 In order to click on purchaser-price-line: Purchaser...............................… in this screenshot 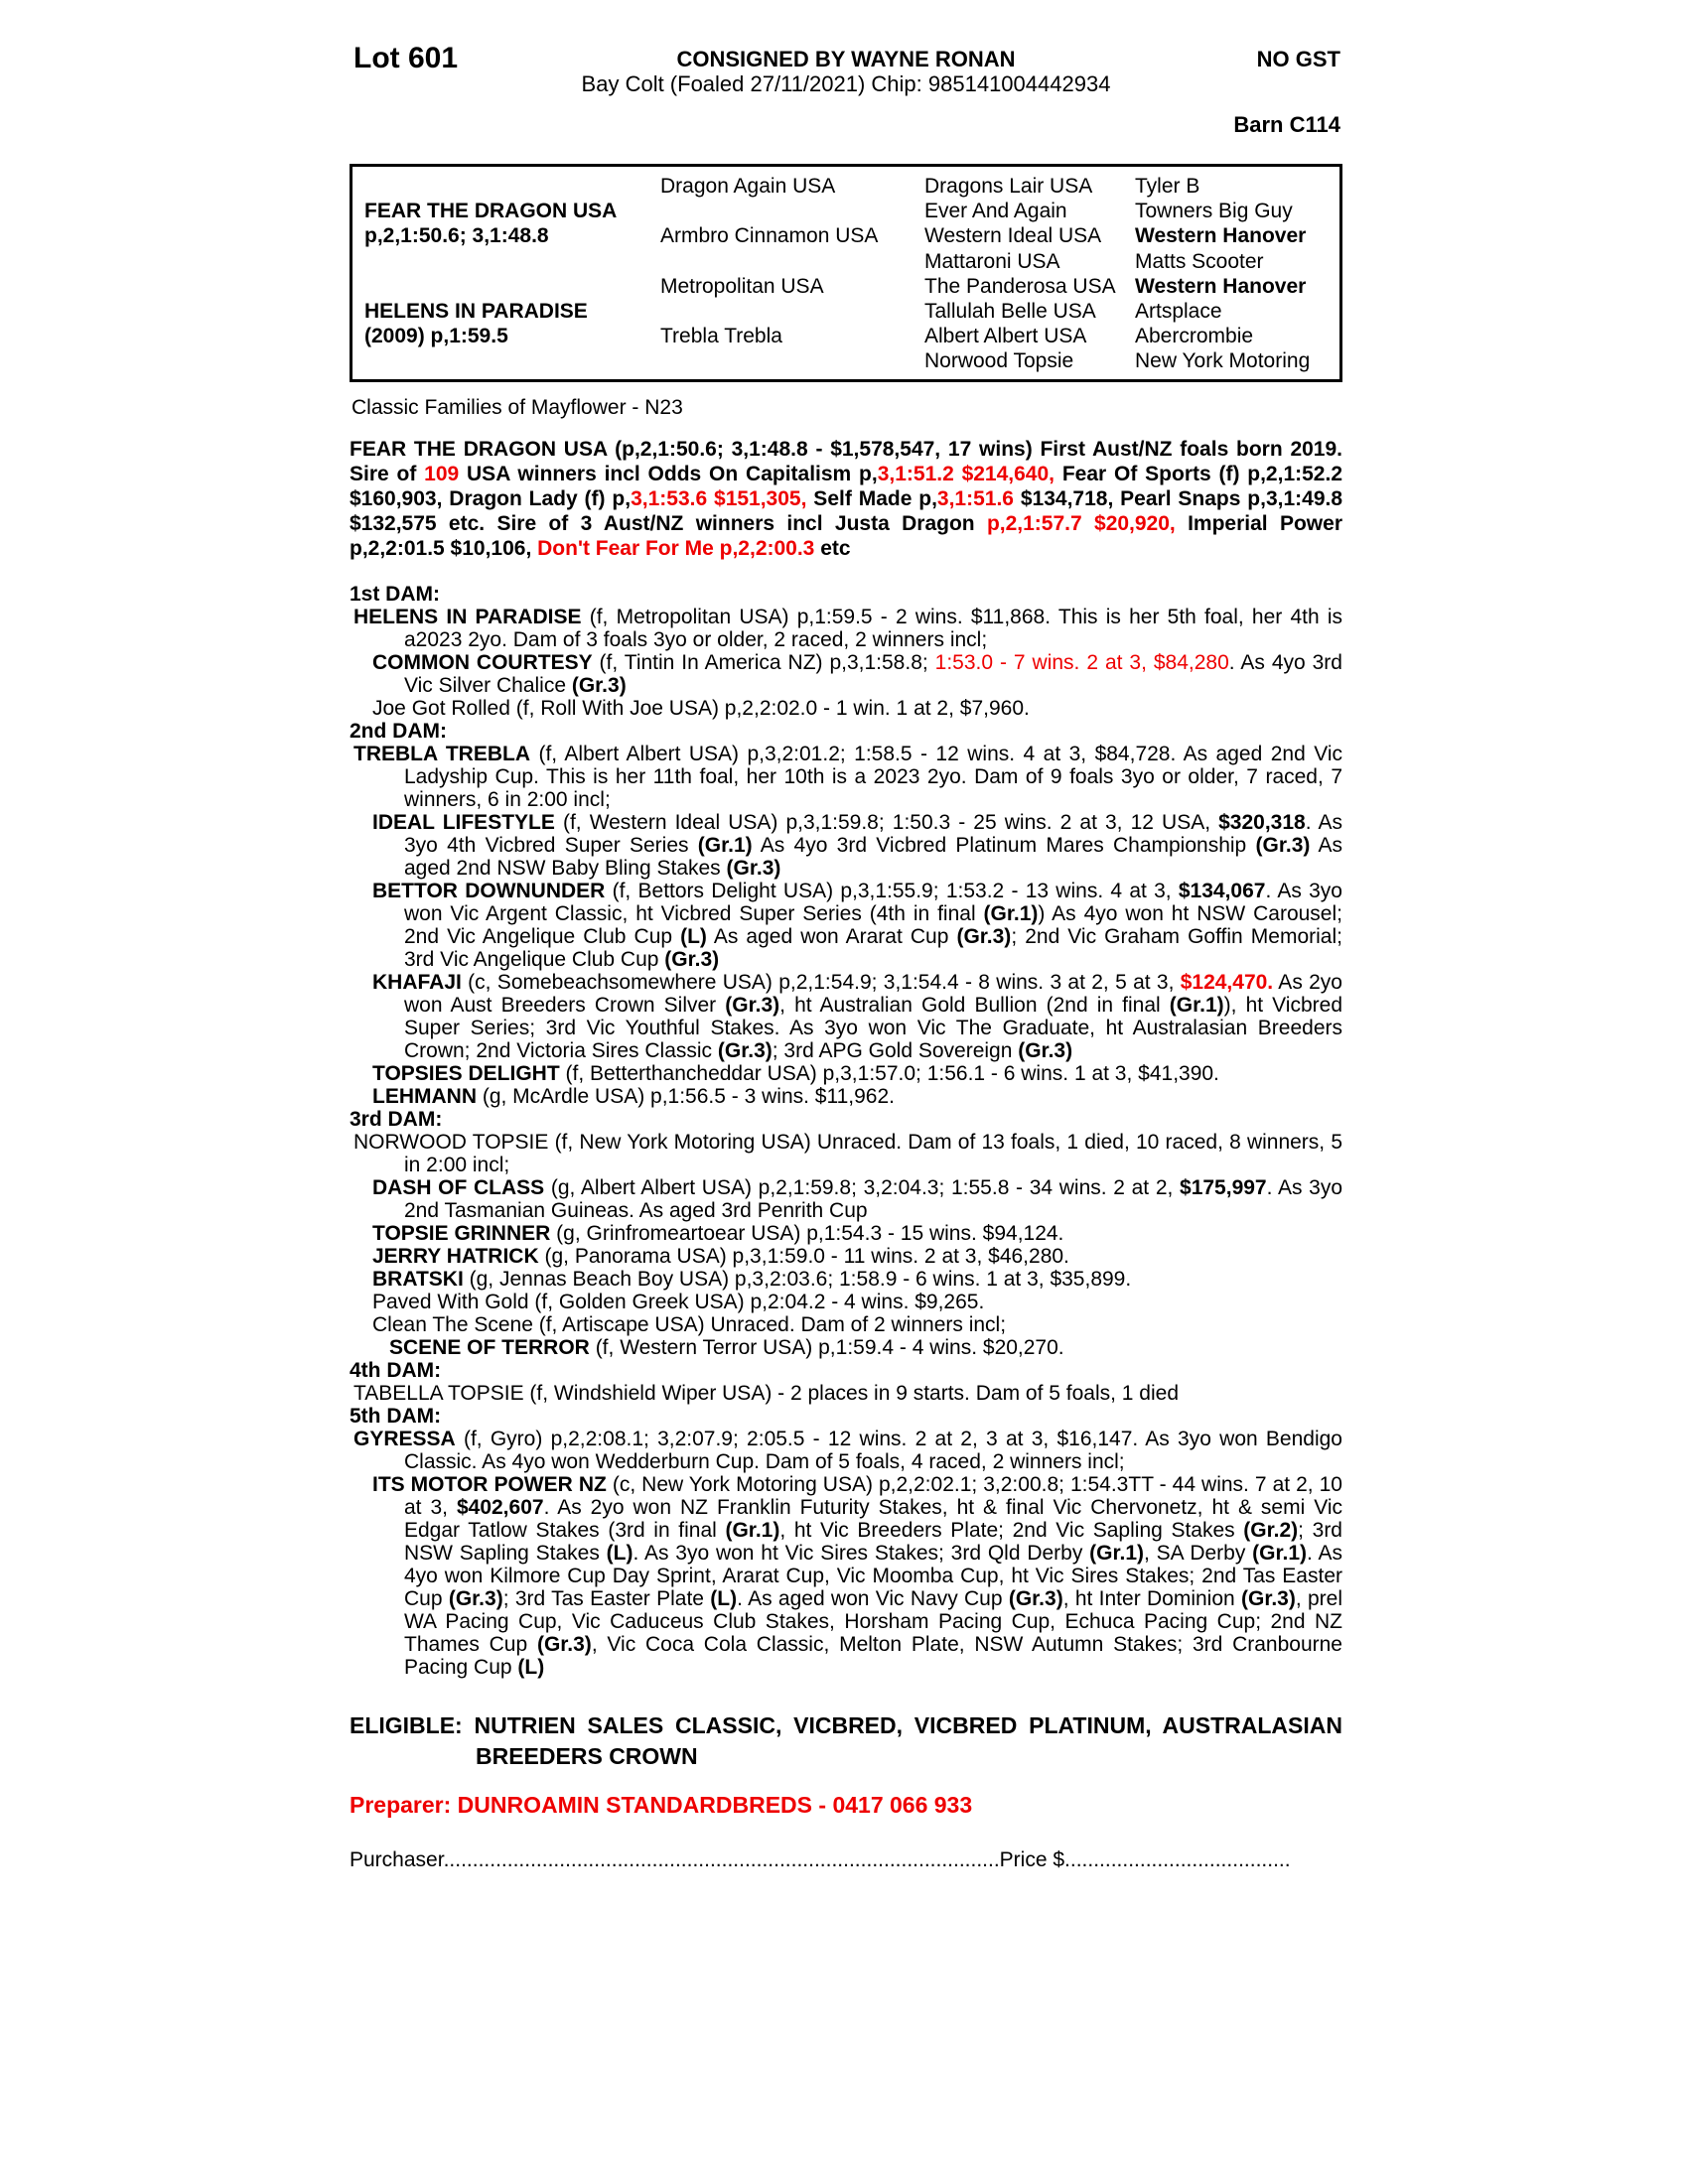, I will do `click(846, 1860)`.